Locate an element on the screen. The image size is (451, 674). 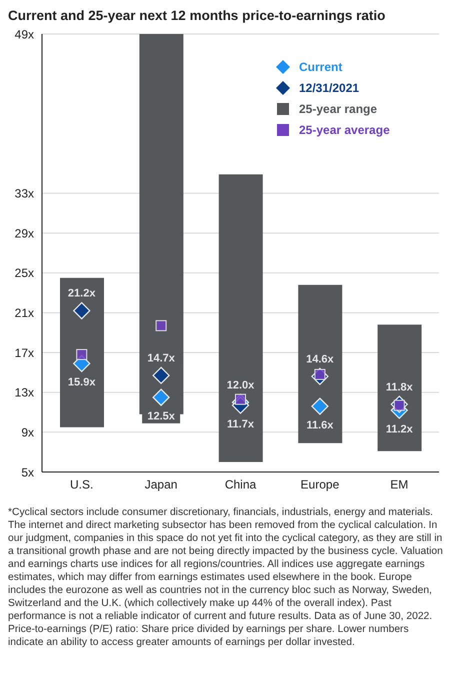
y-tick-label: 49x is located at coordinates (24, 34).